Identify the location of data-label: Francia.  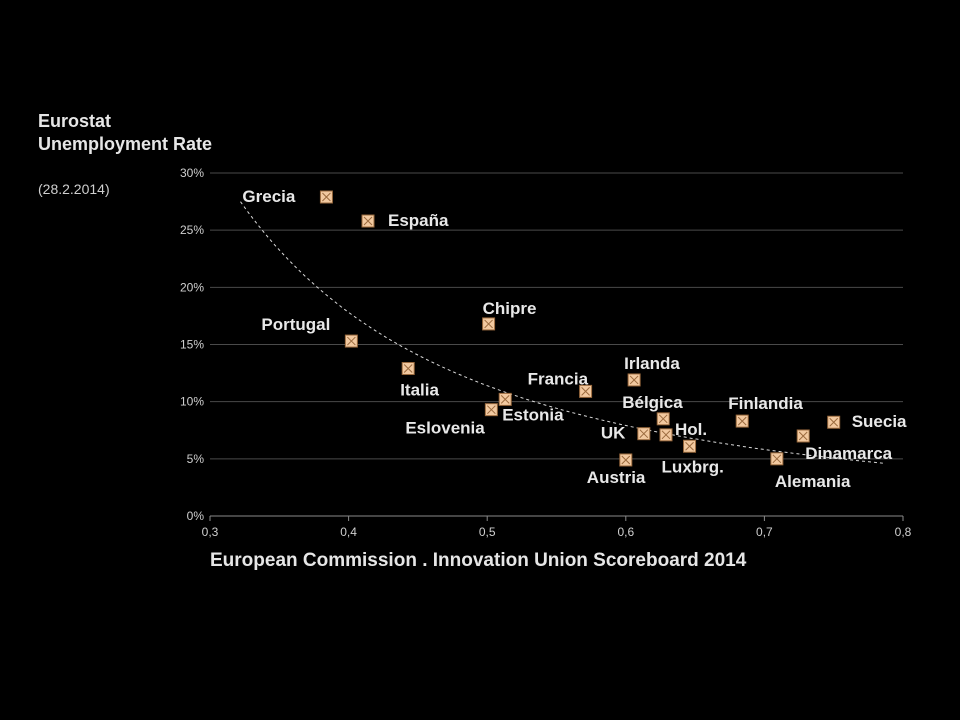
(558, 378).